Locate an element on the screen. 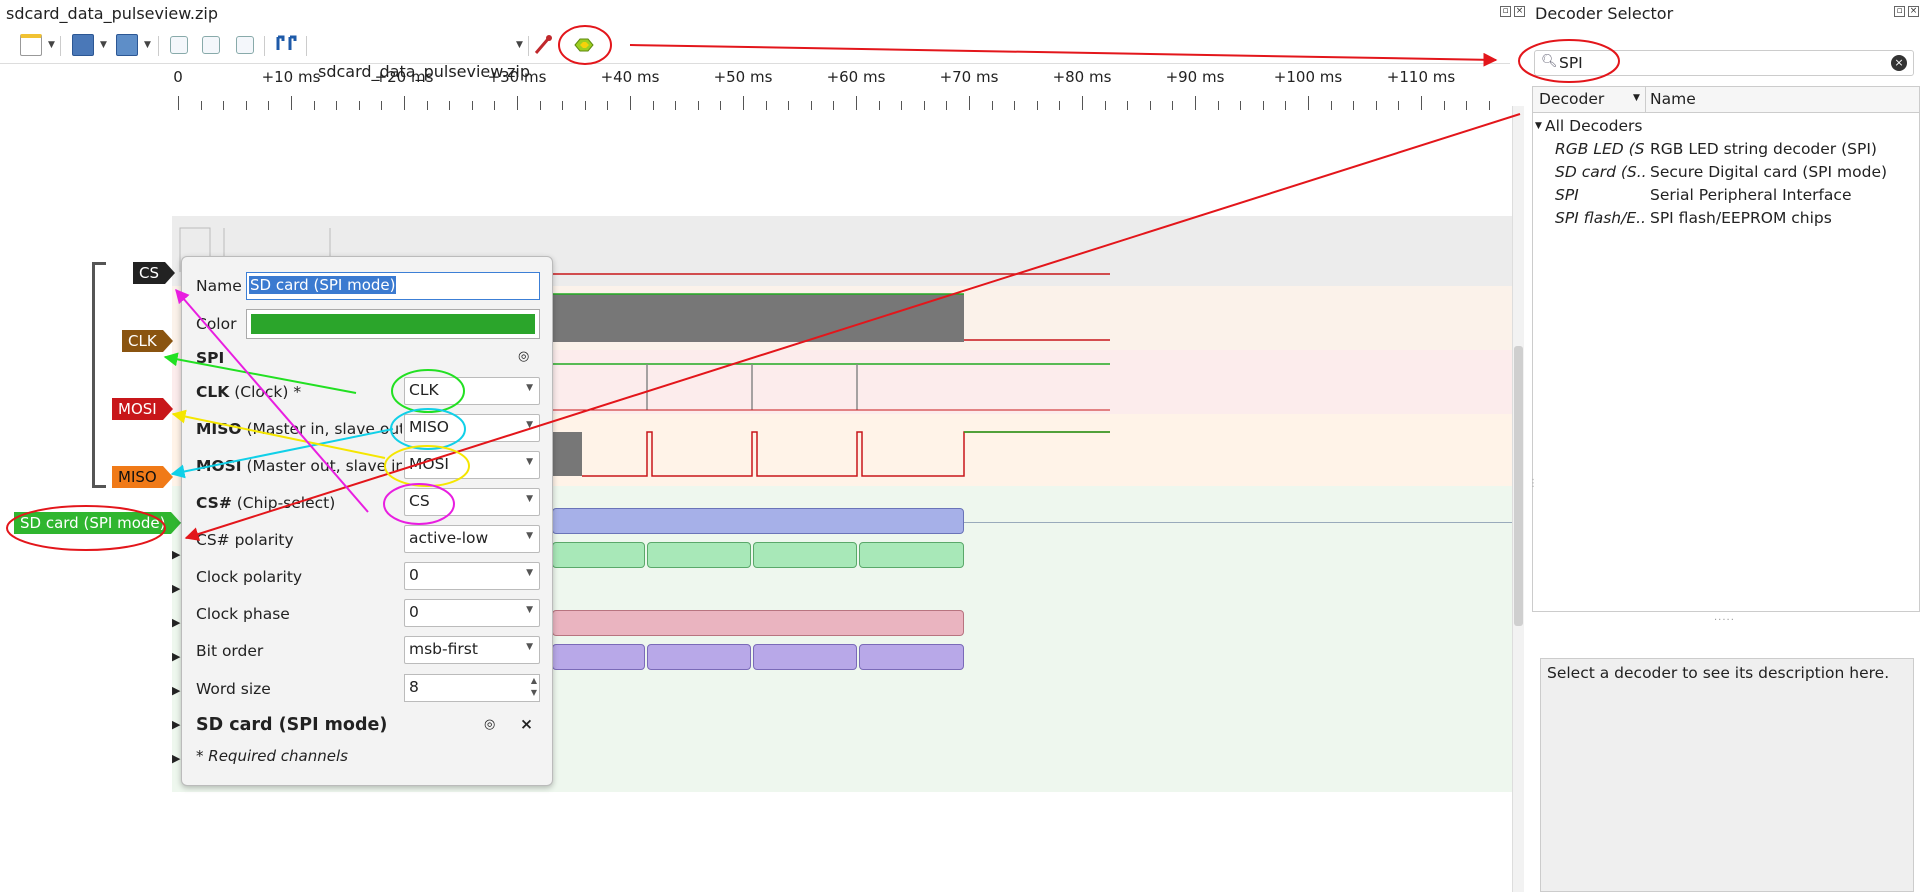 The image size is (1920, 892). sort-arrow-icon: ▼ is located at coordinates (1636, 98).